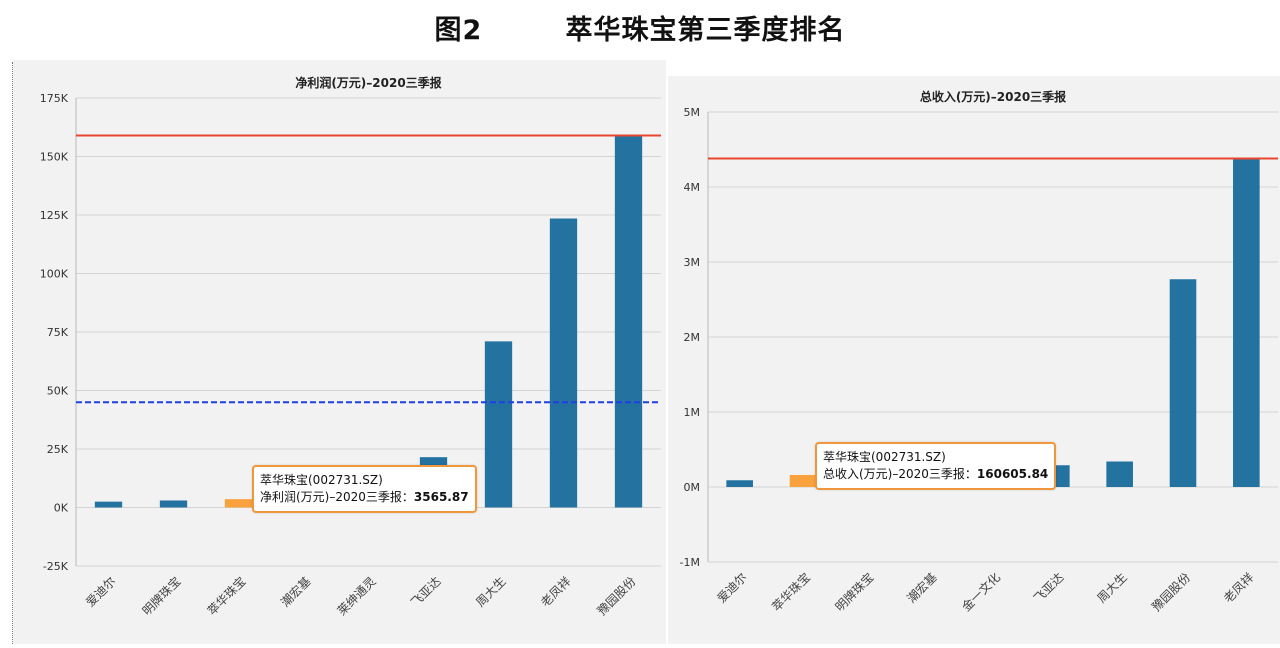 This screenshot has width=1280, height=648. I want to click on left-divider, so click(12, 353).